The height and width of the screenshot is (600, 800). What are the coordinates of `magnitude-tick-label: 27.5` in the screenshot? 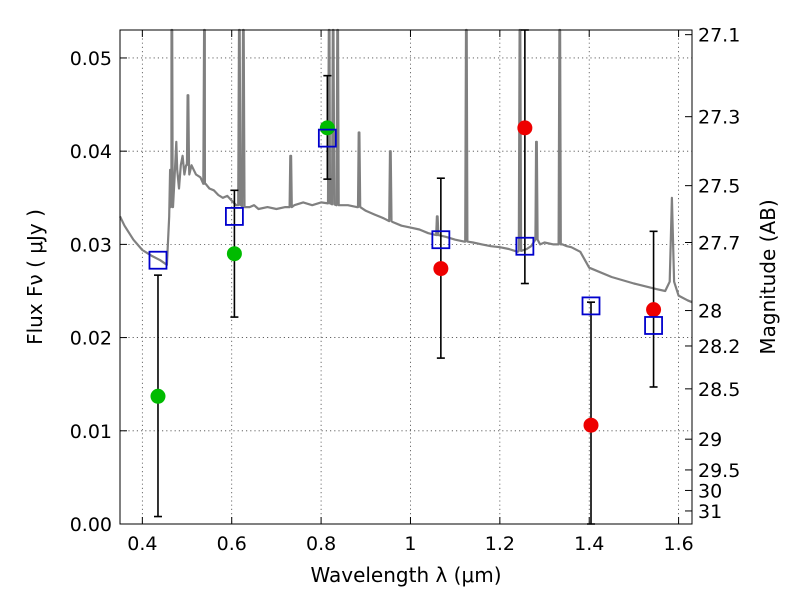 It's located at (719, 187).